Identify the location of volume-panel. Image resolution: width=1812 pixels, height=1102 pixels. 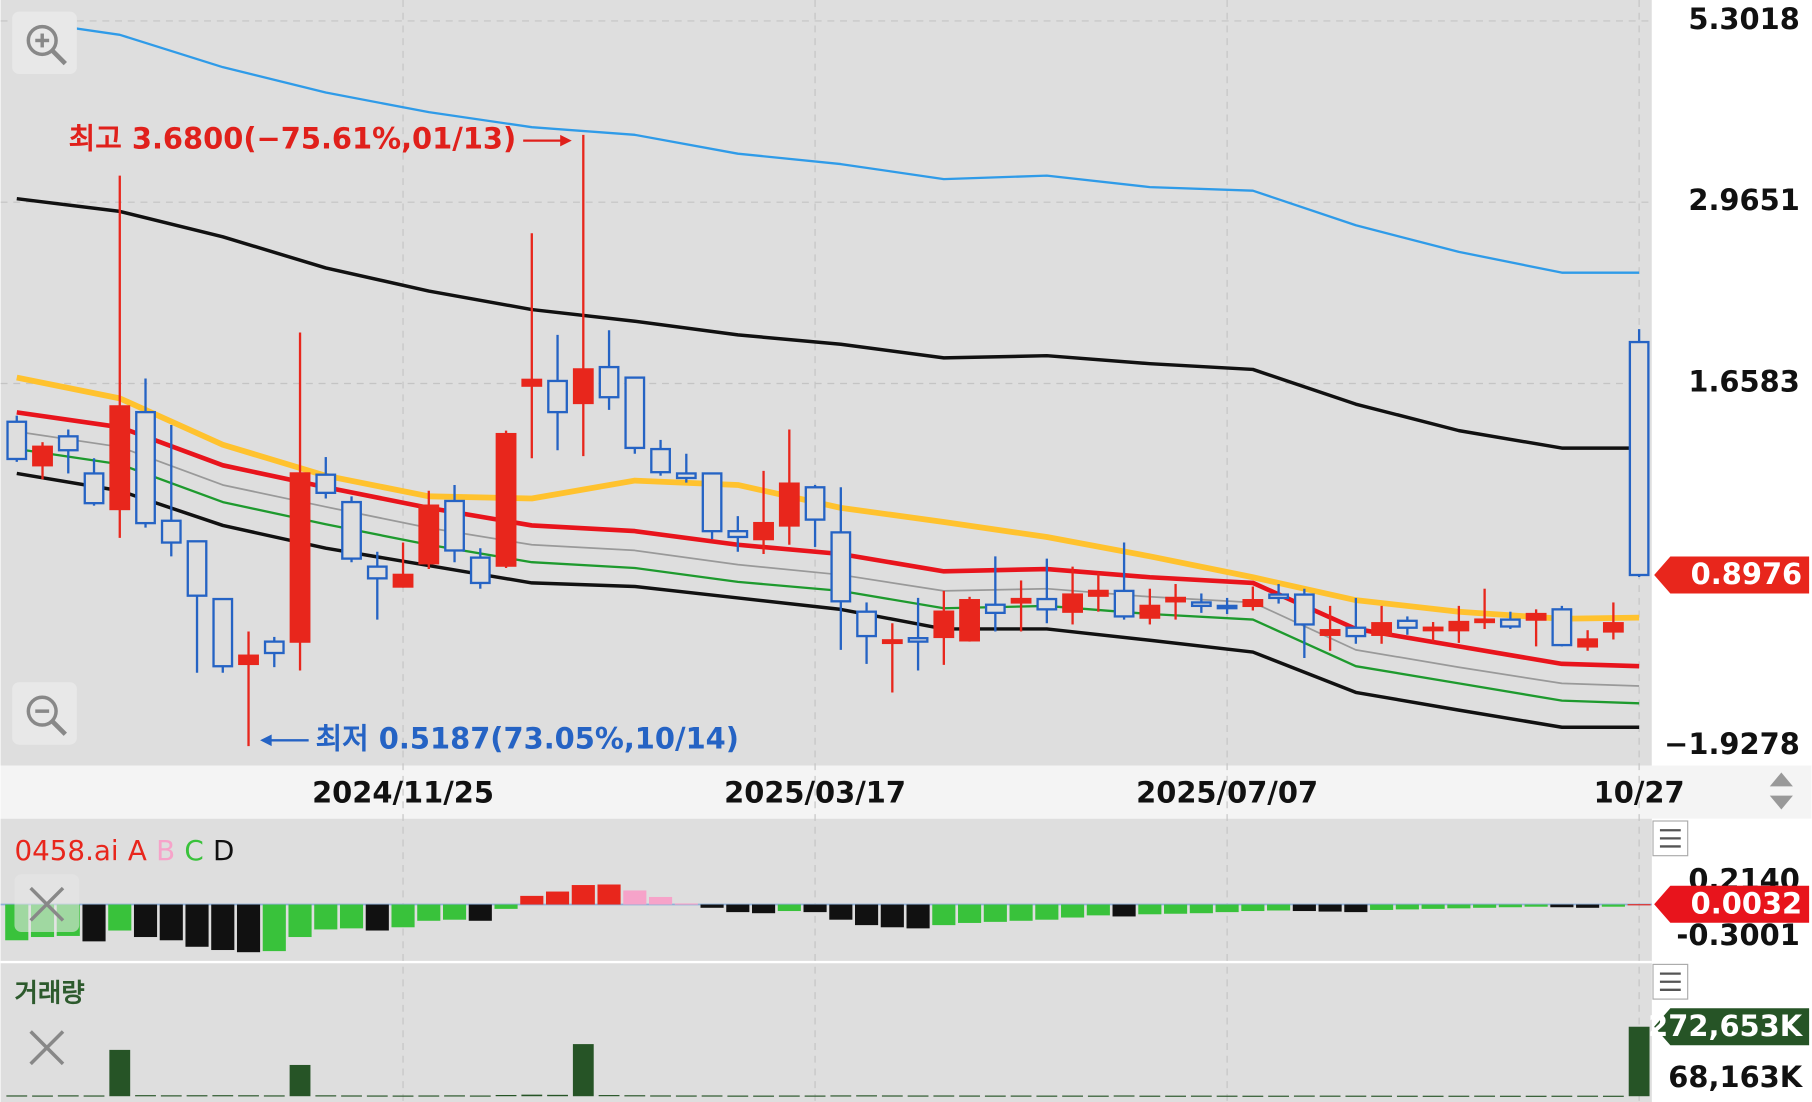
(826, 1032).